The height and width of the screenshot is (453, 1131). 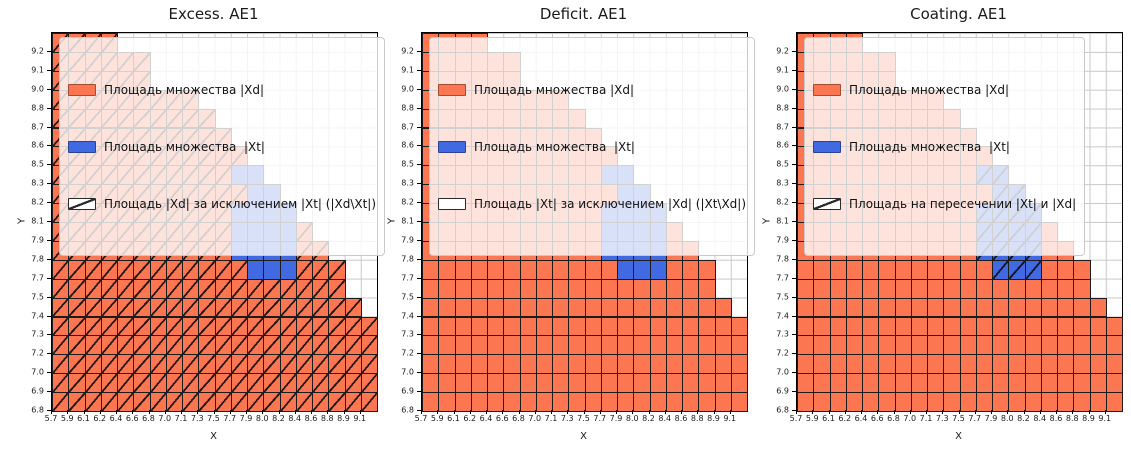 What do you see at coordinates (486, 418) in the screenshot?
I see `x-tick-label: 6.4` at bounding box center [486, 418].